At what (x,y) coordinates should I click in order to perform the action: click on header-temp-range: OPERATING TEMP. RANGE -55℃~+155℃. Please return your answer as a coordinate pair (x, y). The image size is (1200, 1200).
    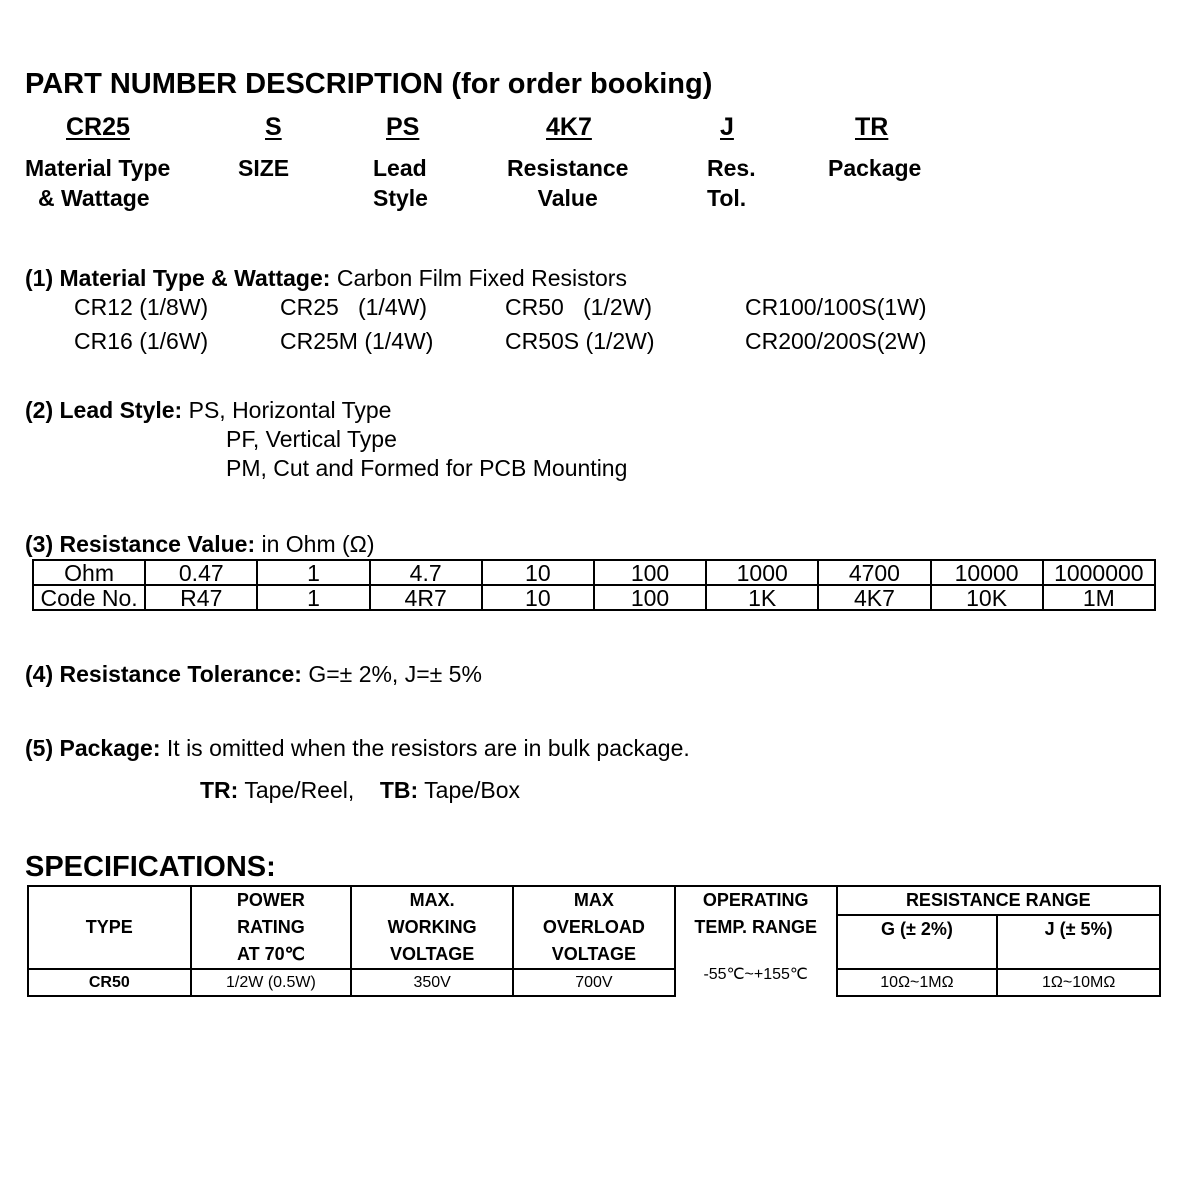
    Looking at the image, I should click on (755, 940).